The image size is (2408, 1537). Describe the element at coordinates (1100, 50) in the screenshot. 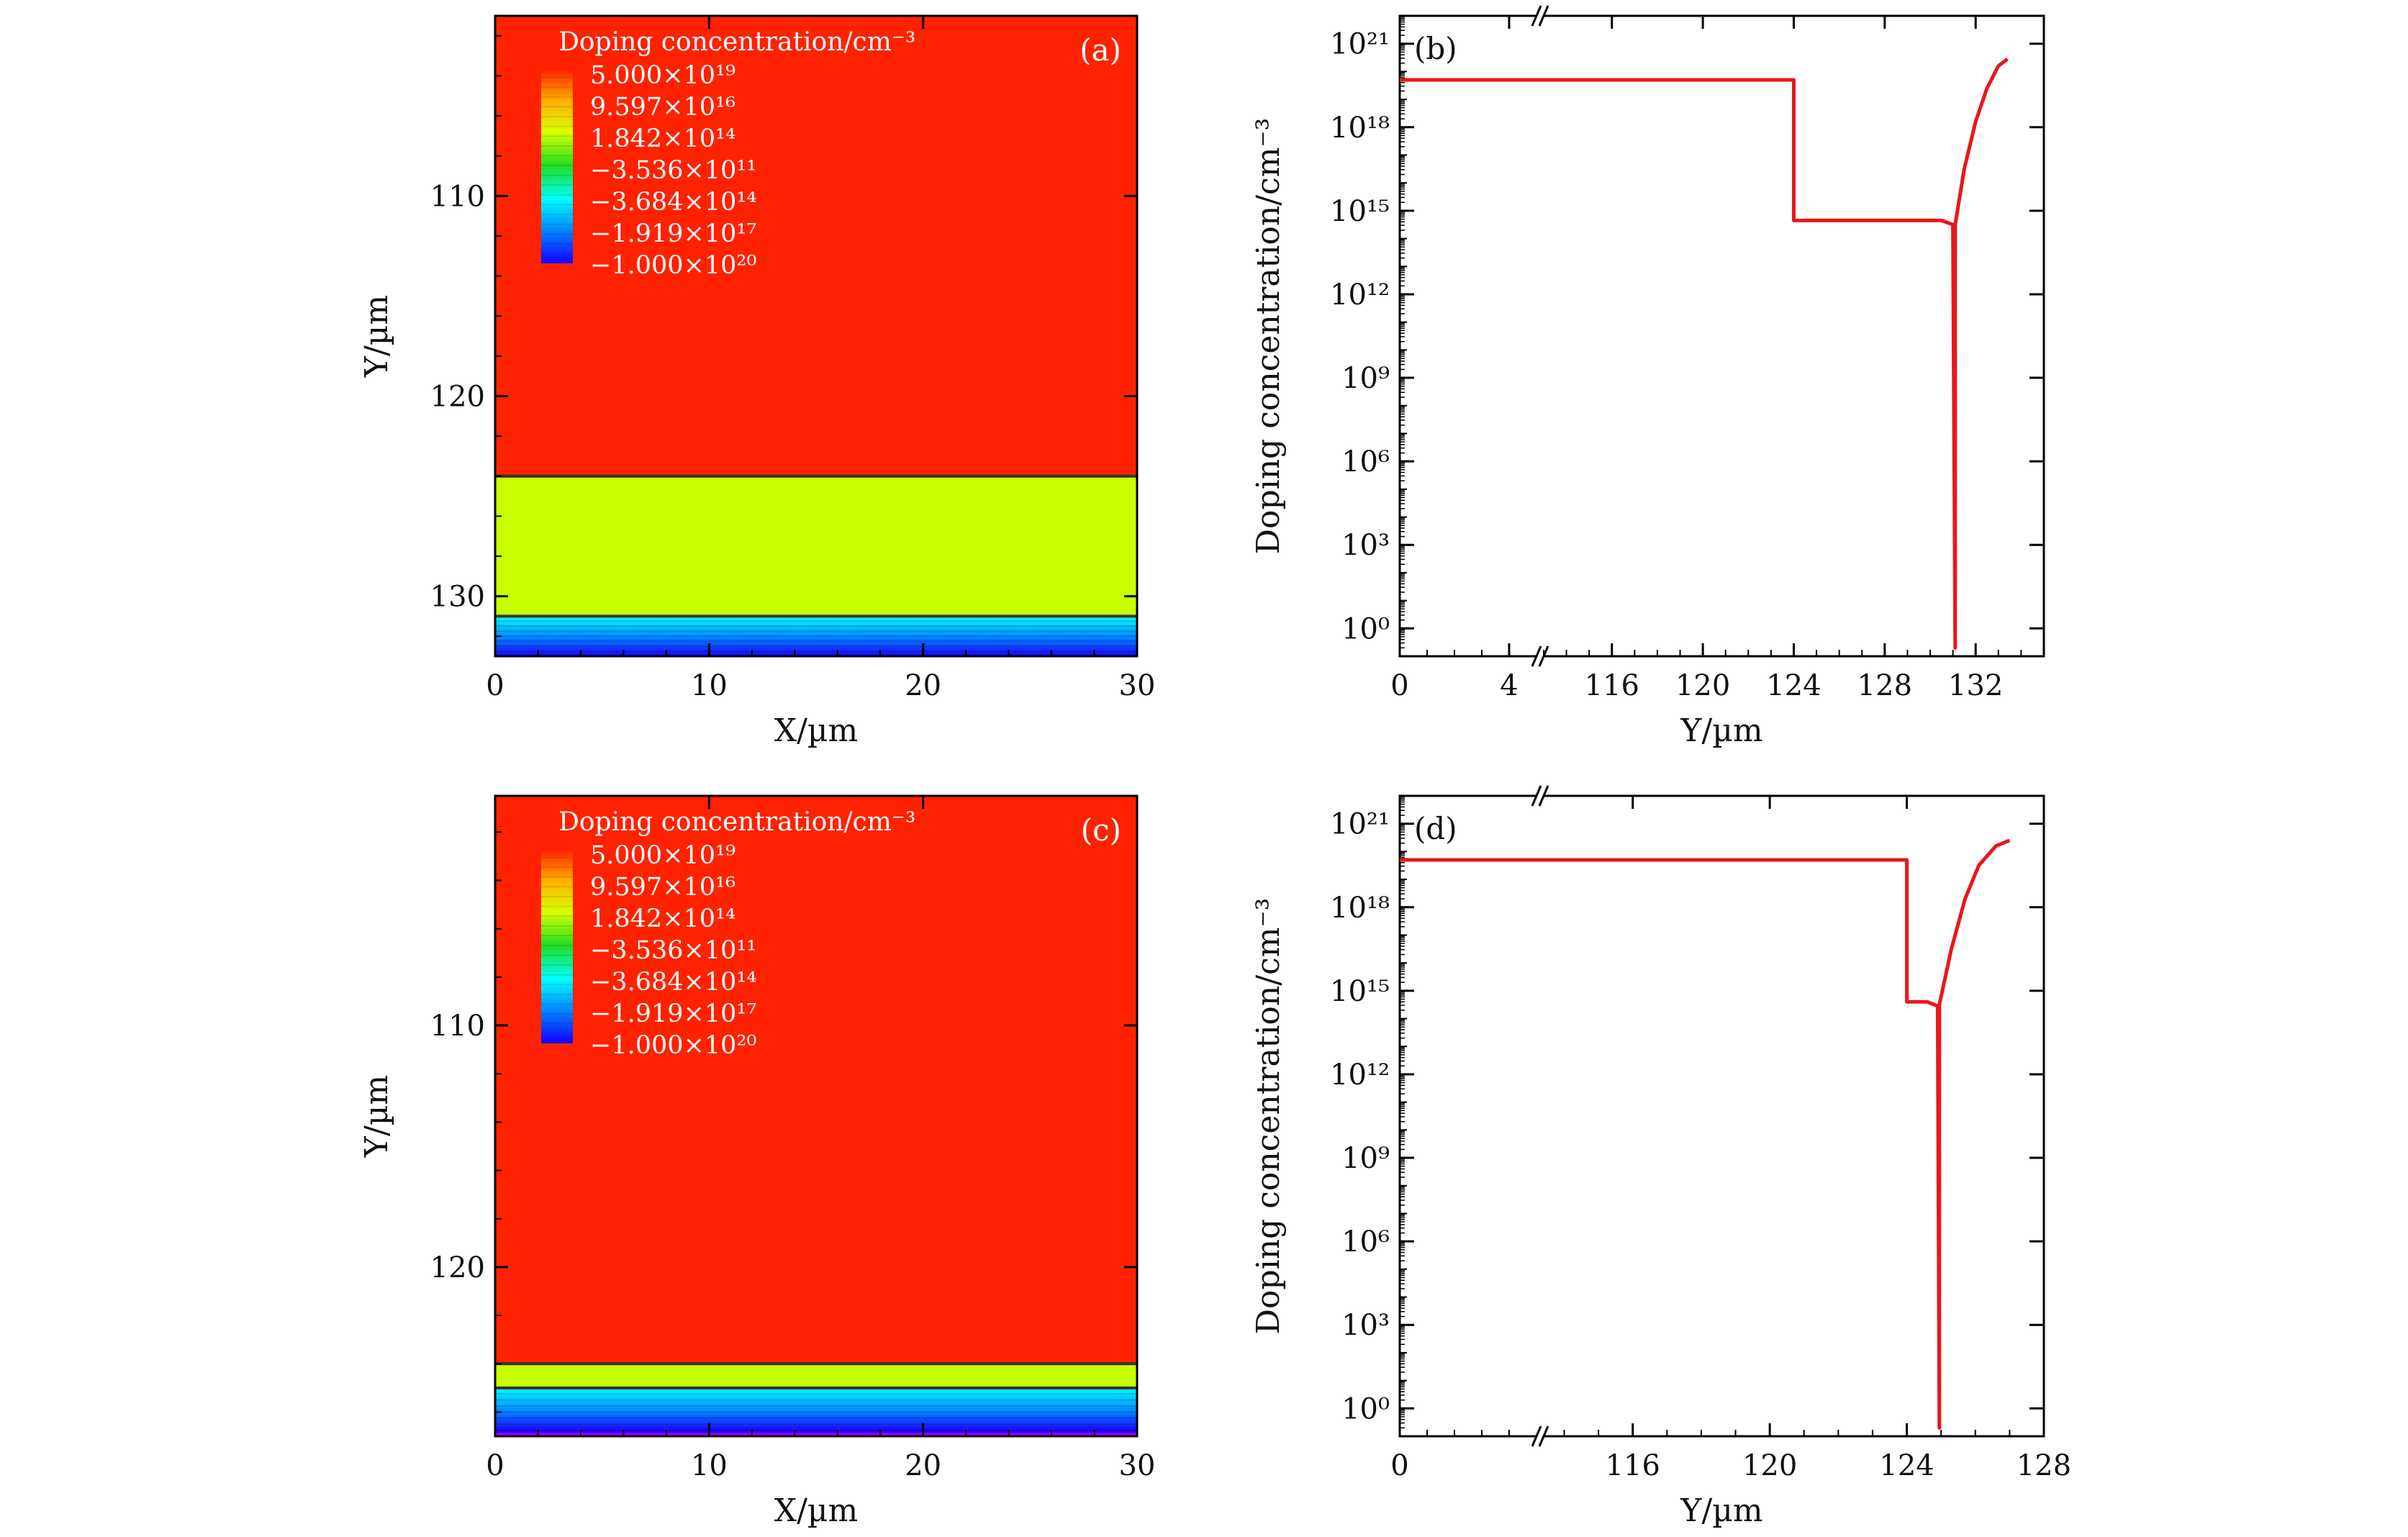

I see `panel-tag: (a)` at that location.